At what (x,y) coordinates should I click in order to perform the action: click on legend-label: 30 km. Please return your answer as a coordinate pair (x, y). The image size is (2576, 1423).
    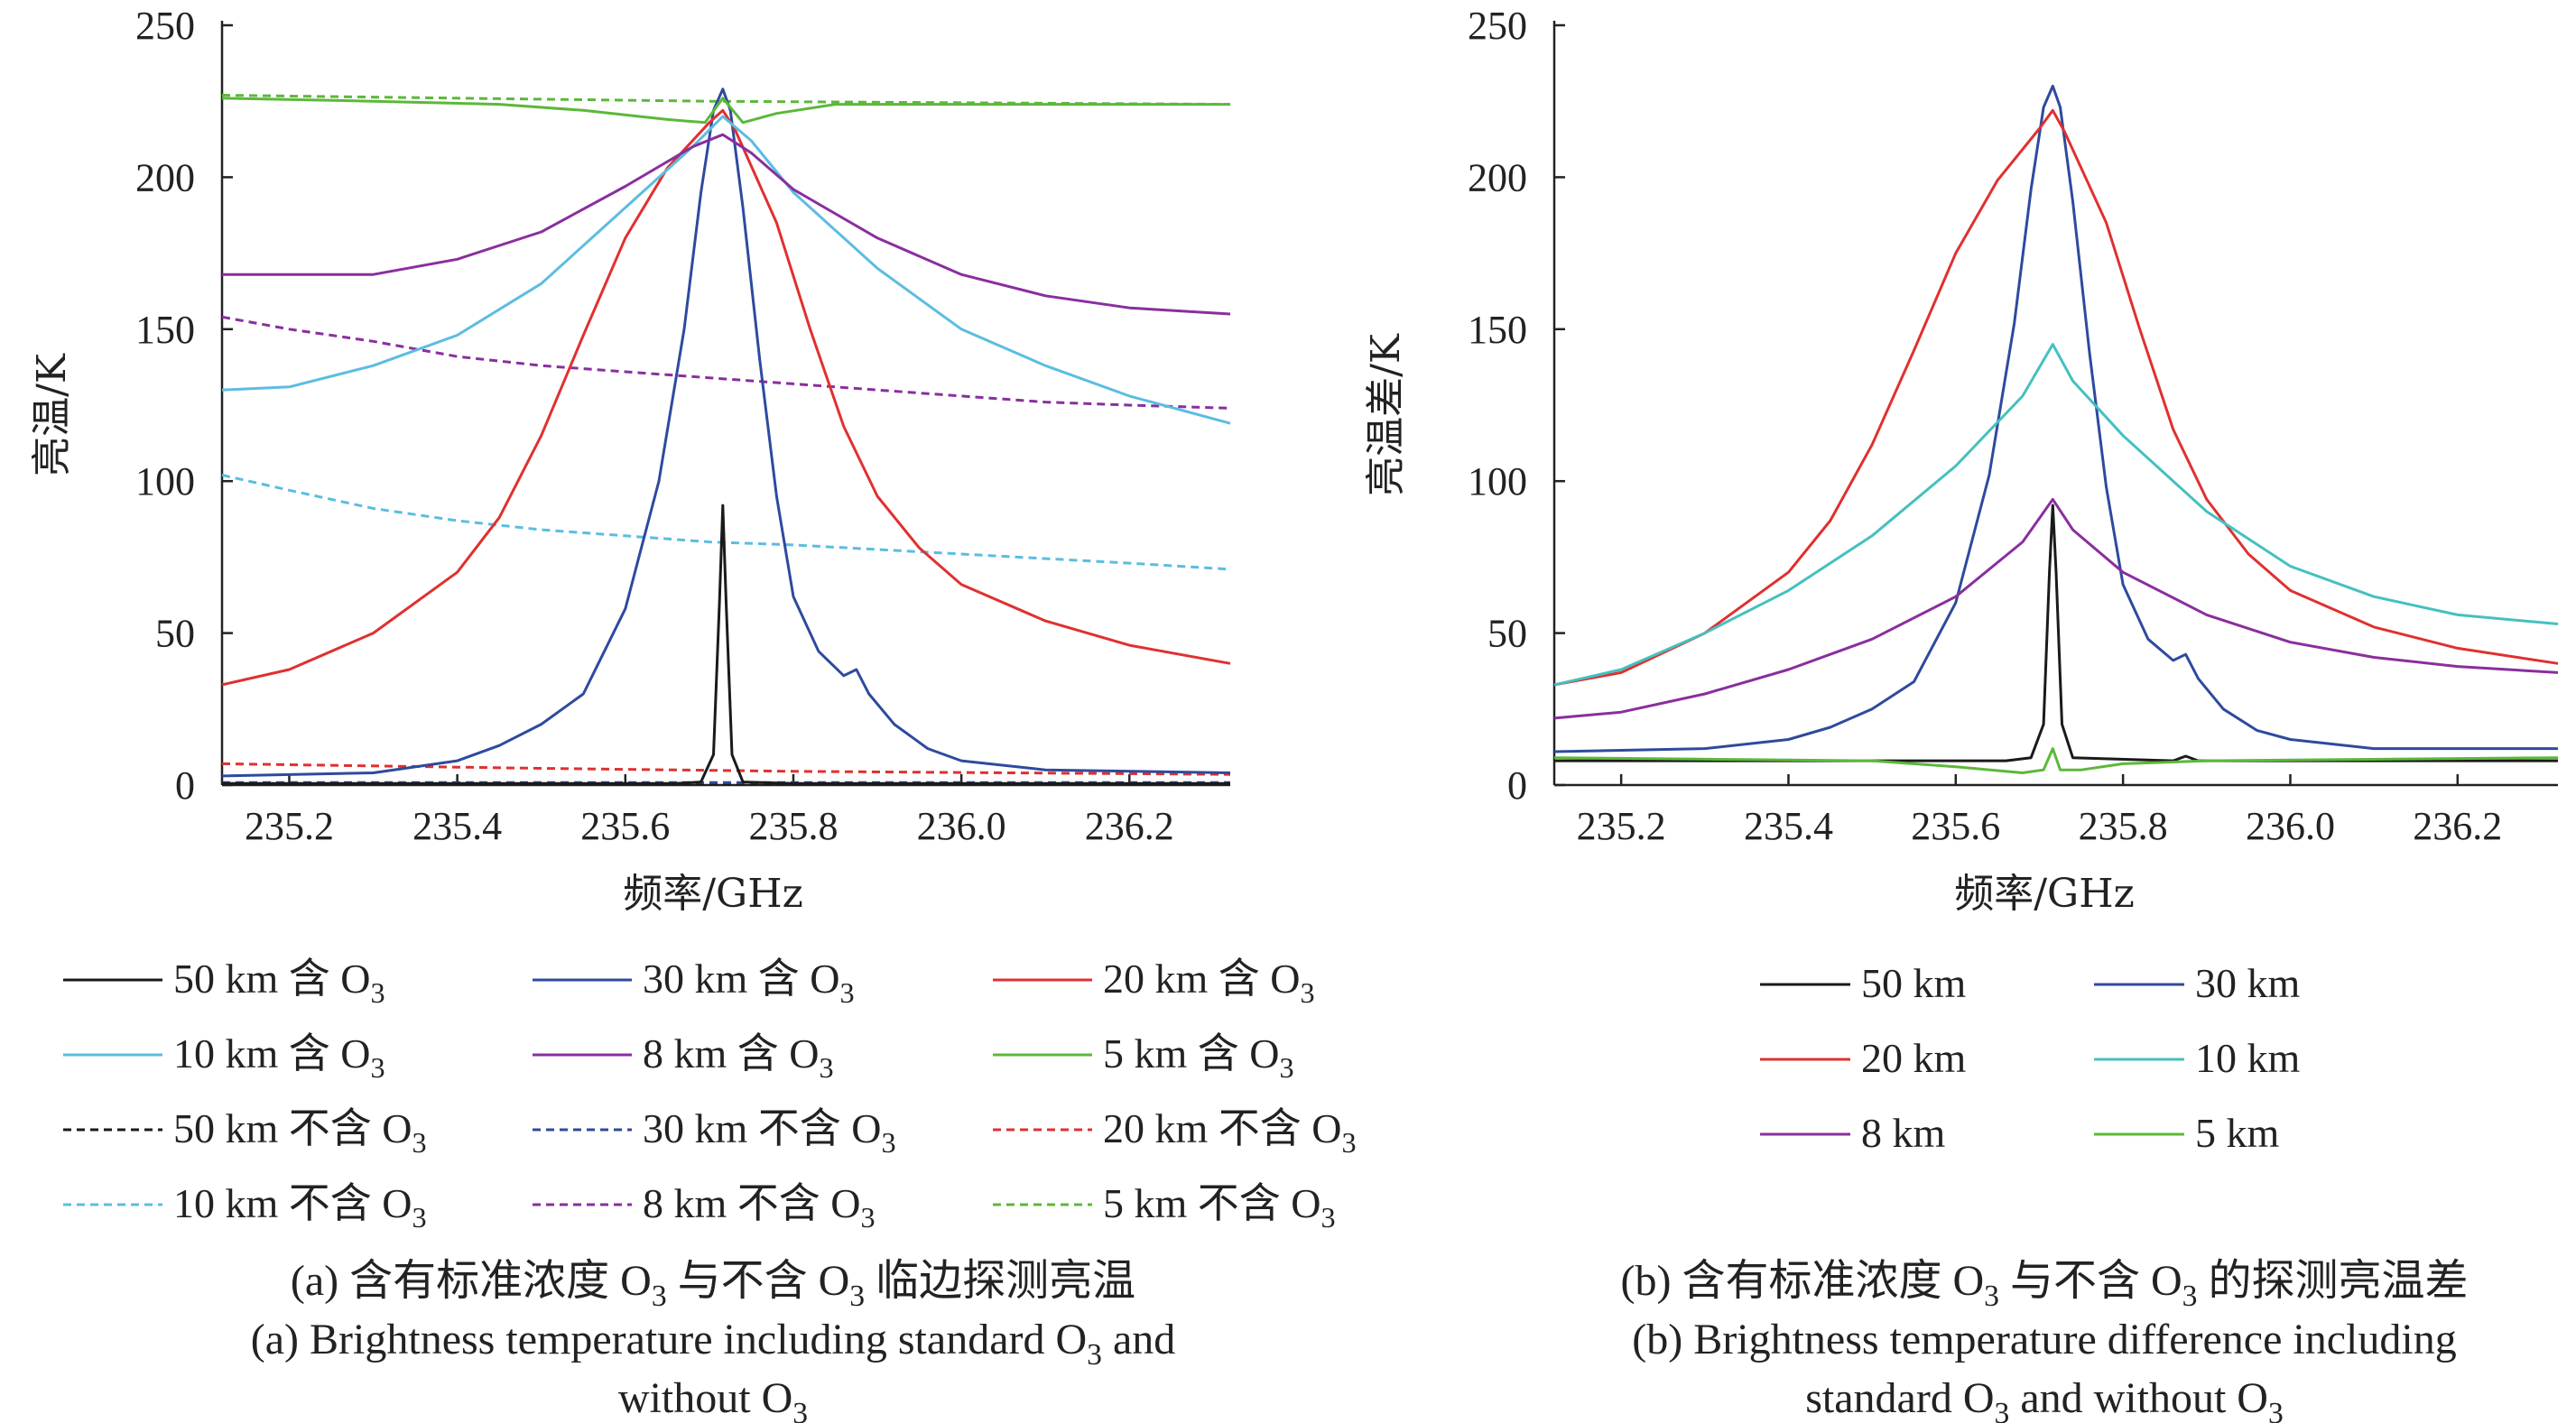
    Looking at the image, I should click on (2248, 983).